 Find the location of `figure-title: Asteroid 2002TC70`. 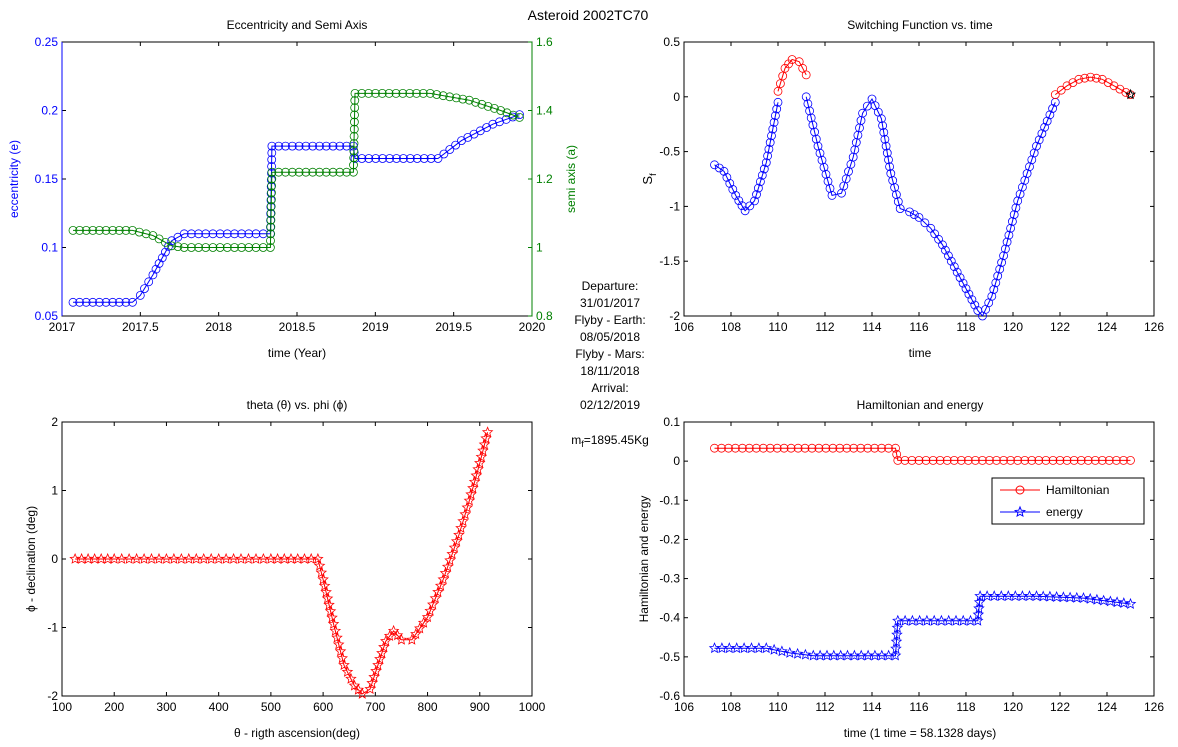

figure-title: Asteroid 2002TC70 is located at coordinates (588, 15).